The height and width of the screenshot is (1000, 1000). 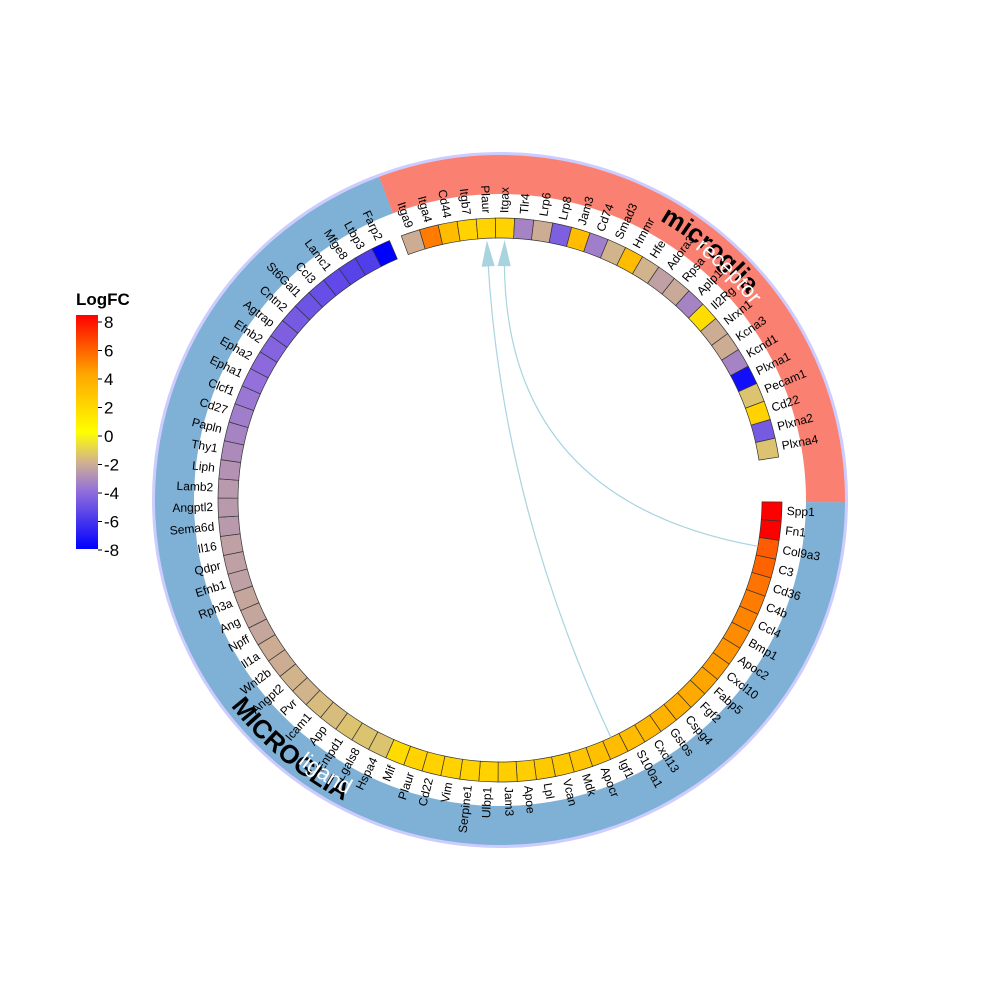 What do you see at coordinates (470, 770) in the screenshot?
I see `ligand-sector-serpine1` at bounding box center [470, 770].